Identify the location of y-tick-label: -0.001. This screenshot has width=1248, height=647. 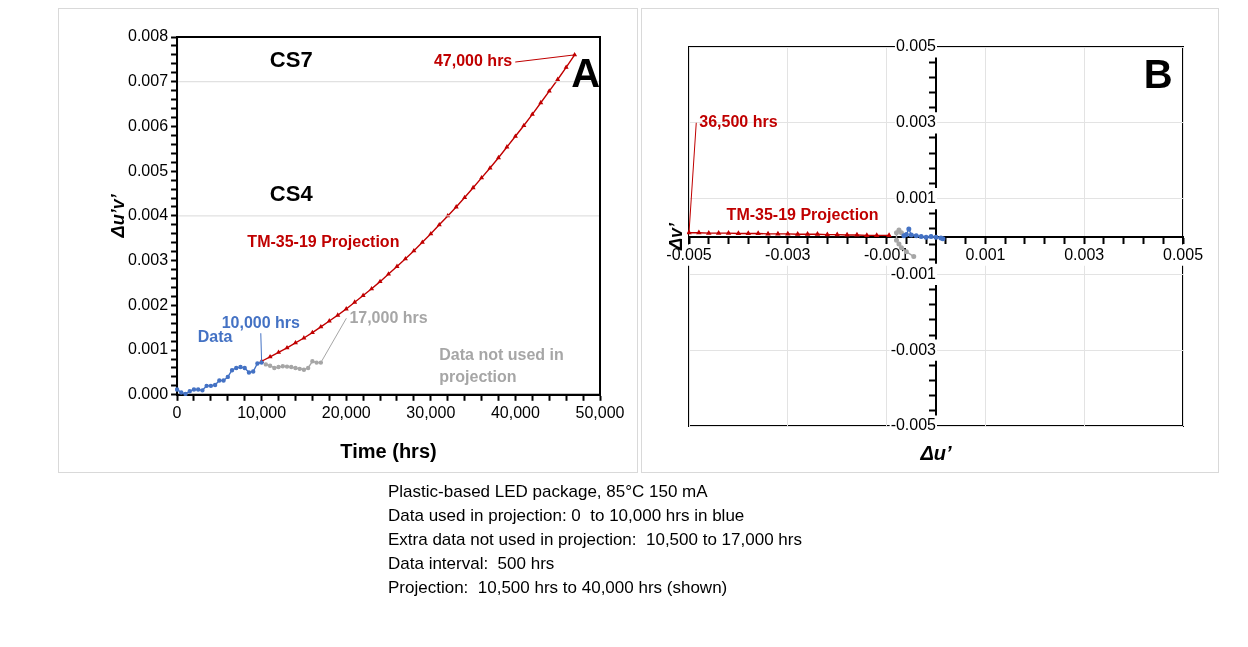
(913, 273).